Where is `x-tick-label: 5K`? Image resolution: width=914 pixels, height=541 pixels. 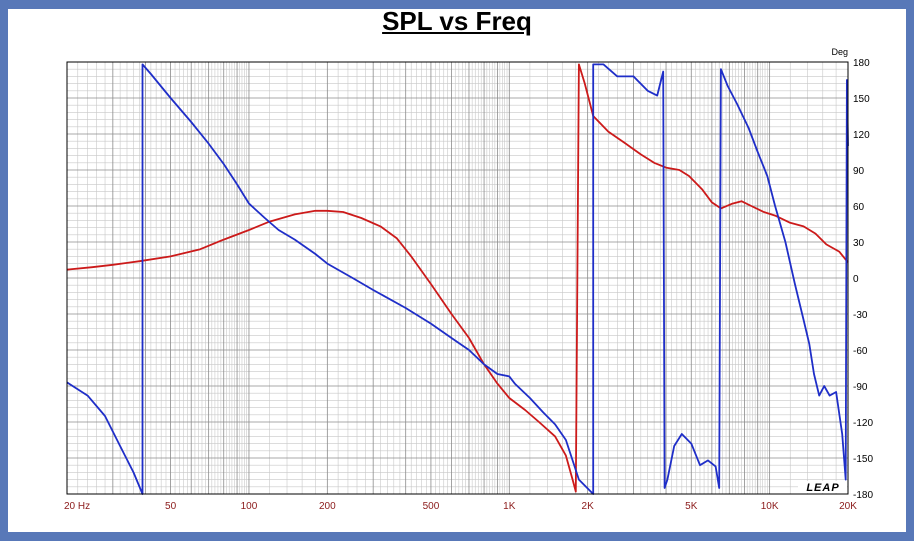 x-tick-label: 5K is located at coordinates (691, 506).